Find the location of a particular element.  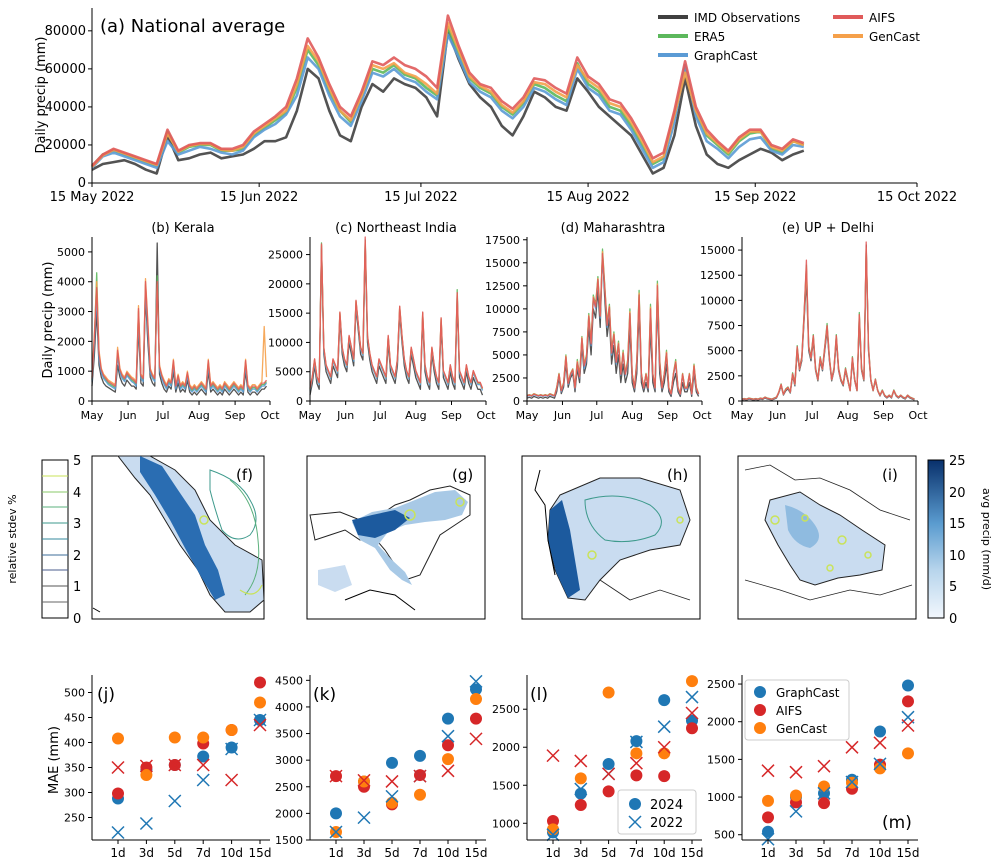

map-kerala: (f) is located at coordinates (178, 537).